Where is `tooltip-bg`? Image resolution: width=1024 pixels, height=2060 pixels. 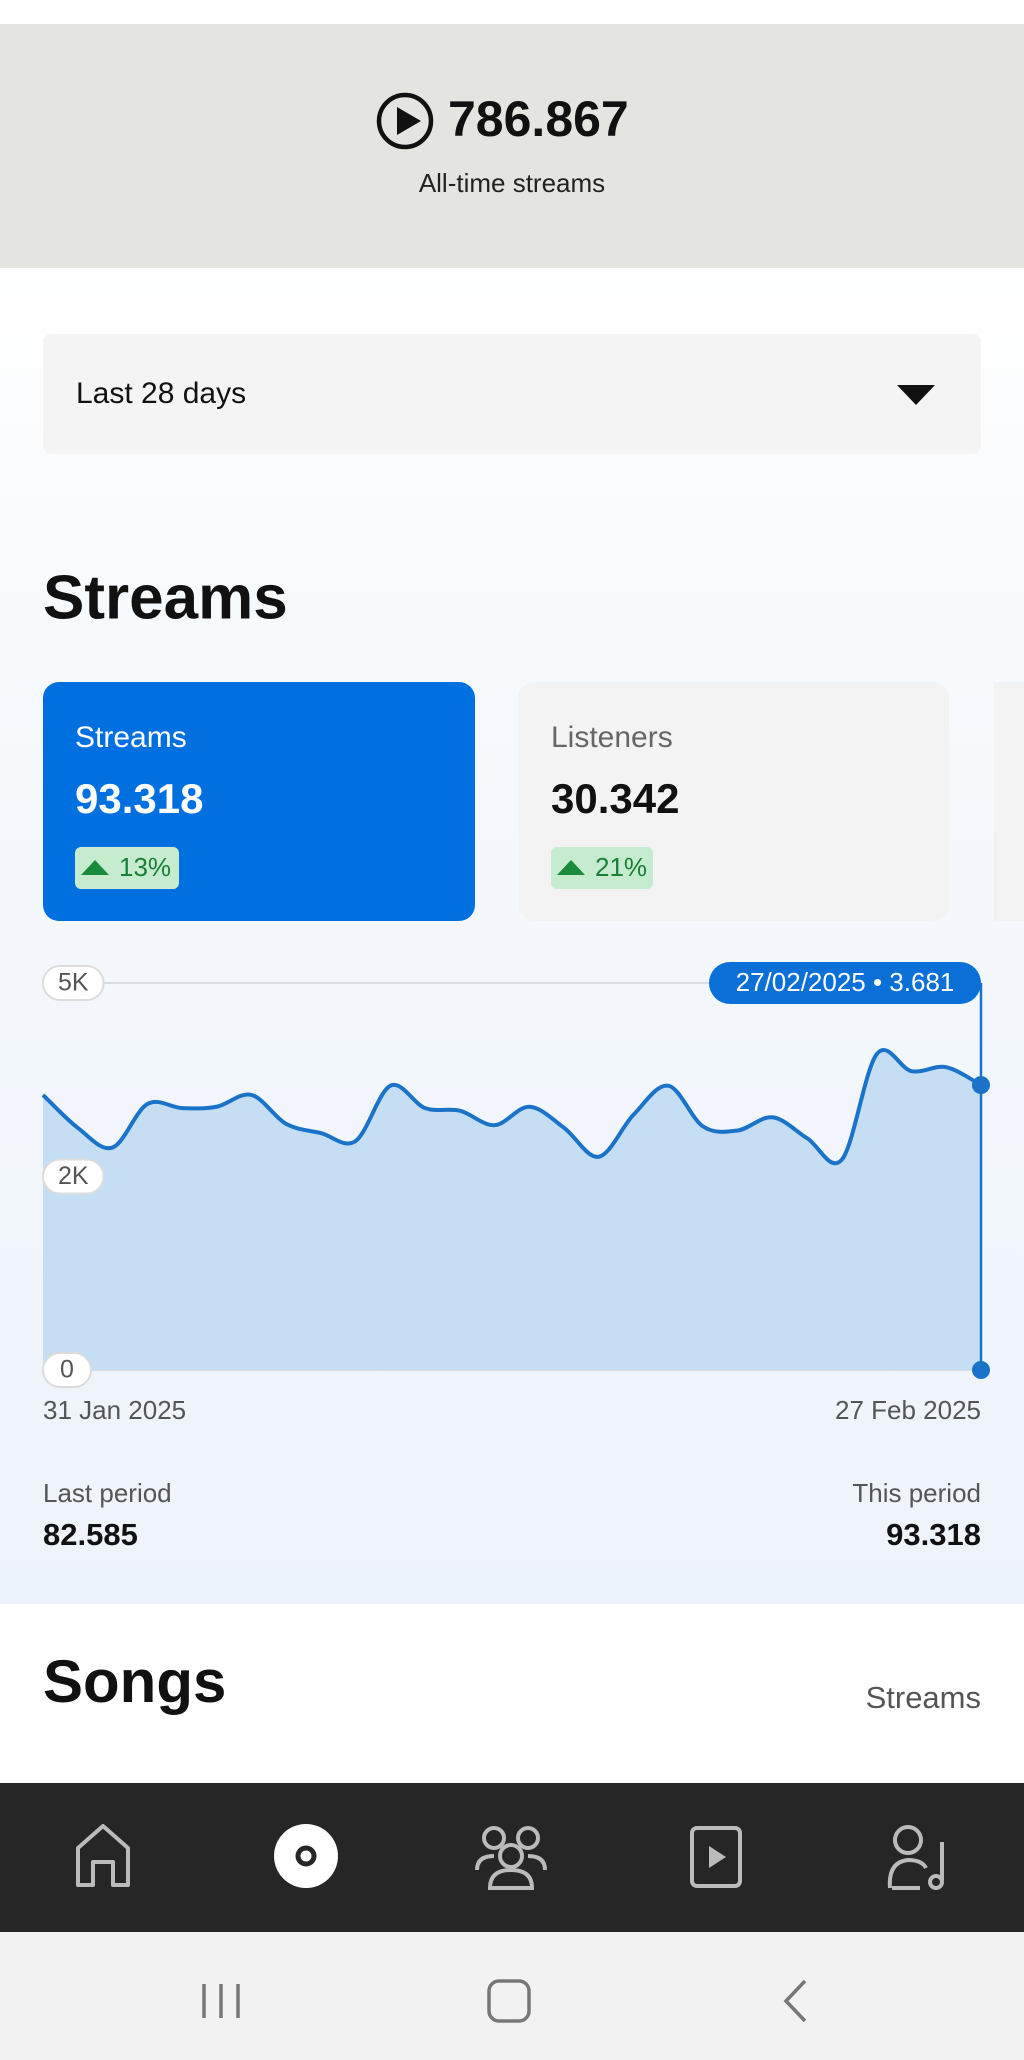 tooltip-bg is located at coordinates (845, 983).